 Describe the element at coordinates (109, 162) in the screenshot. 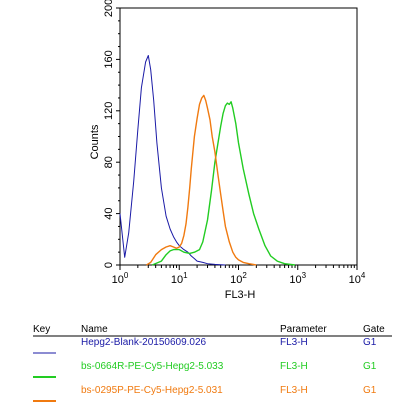

I see `y-tick-label: 80` at that location.